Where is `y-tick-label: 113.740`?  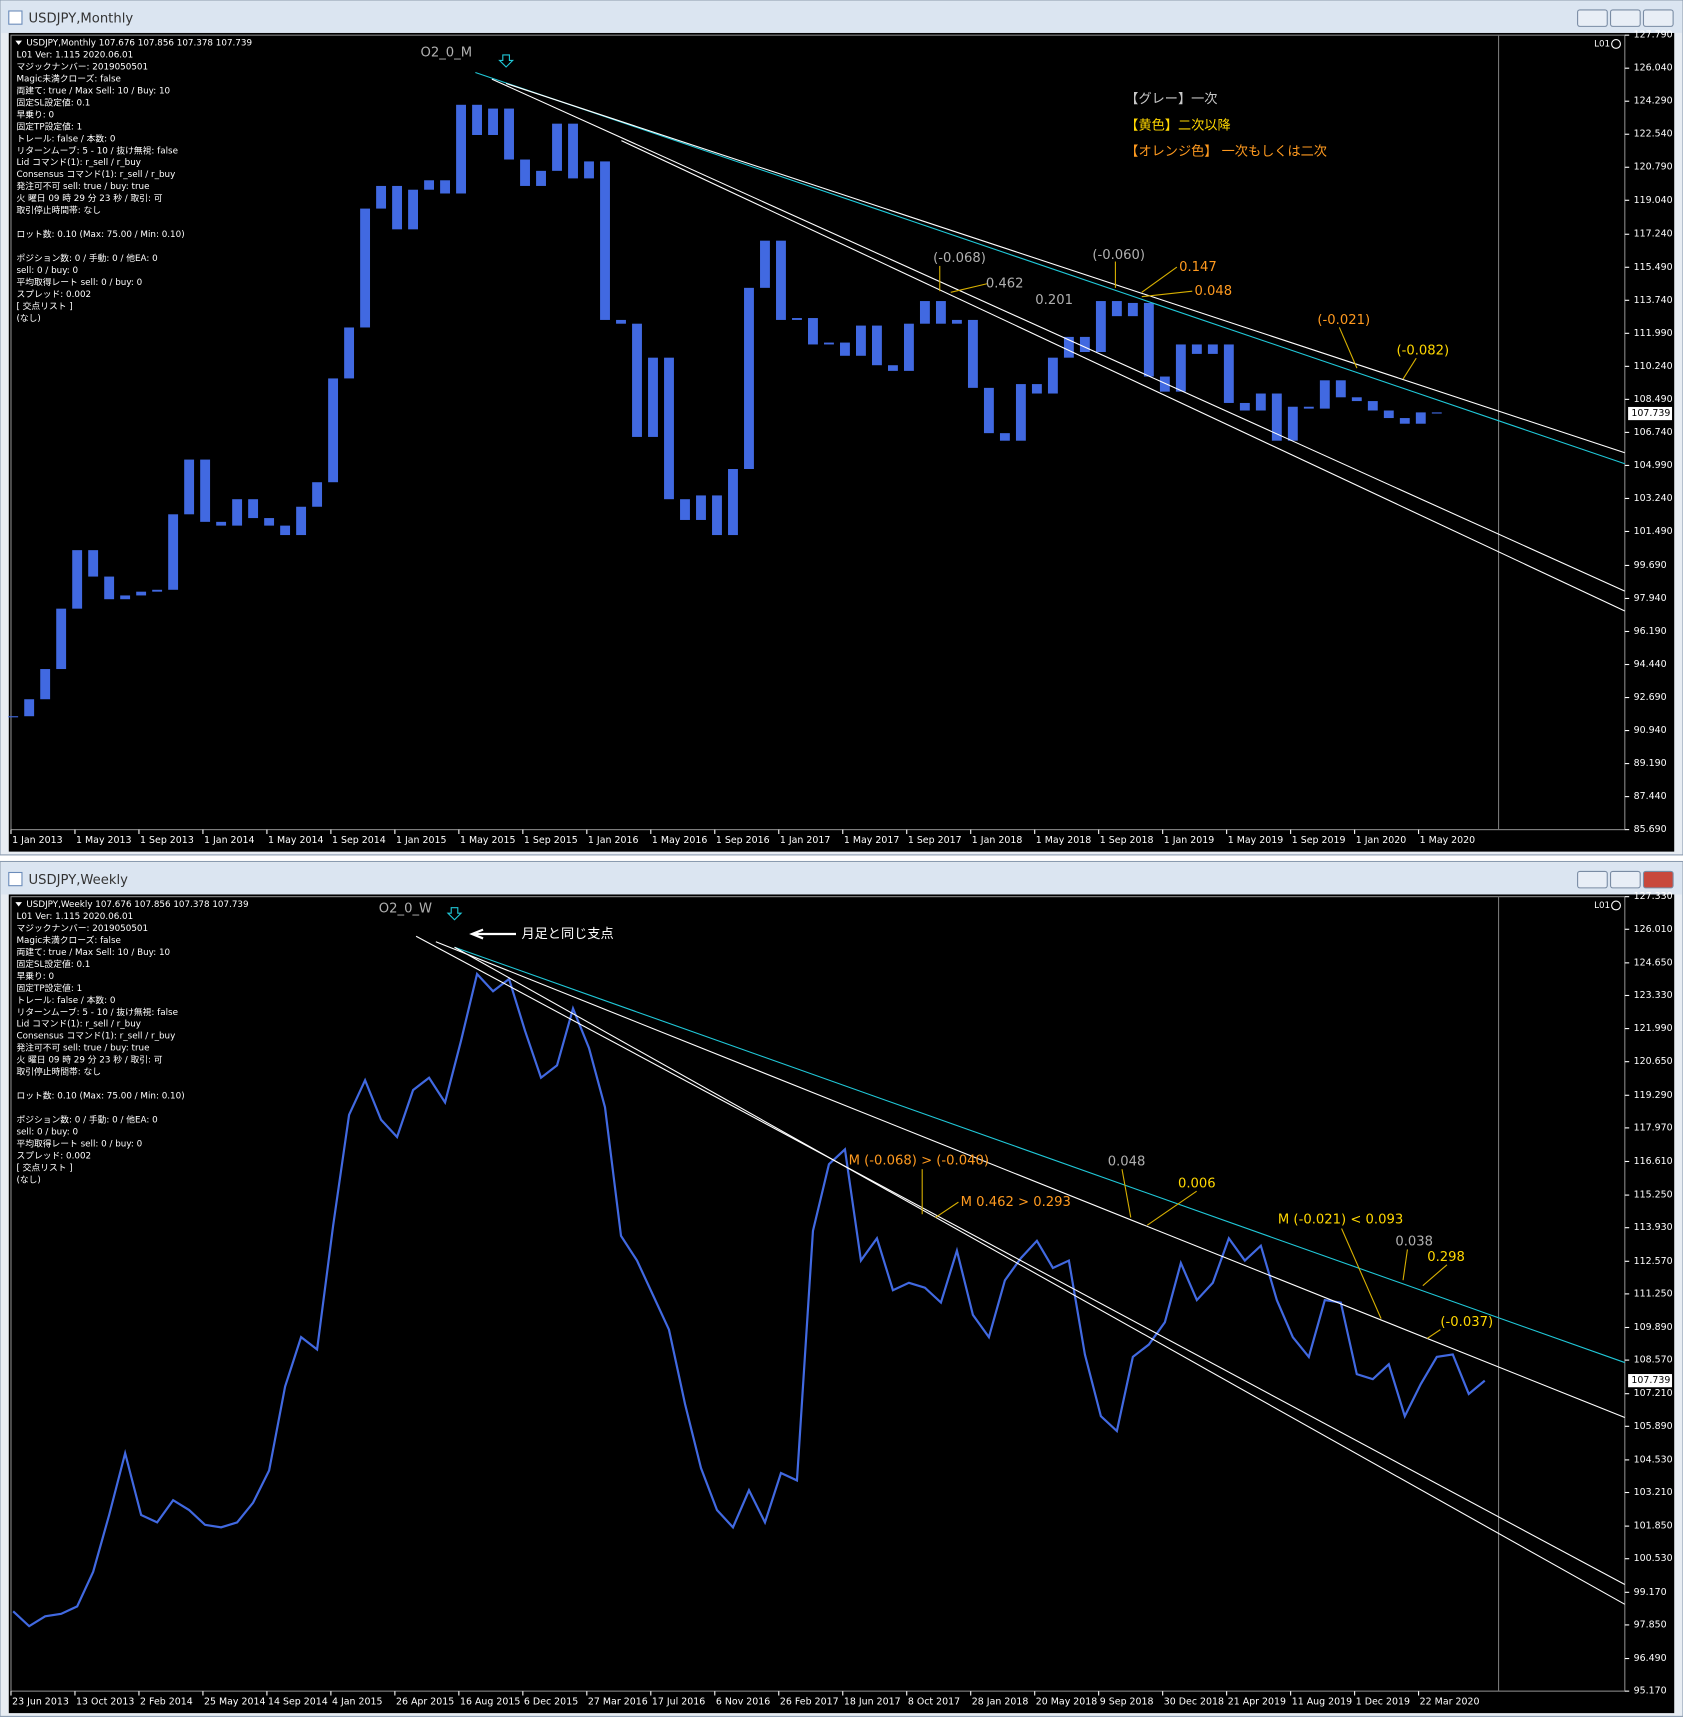 y-tick-label: 113.740 is located at coordinates (1653, 300).